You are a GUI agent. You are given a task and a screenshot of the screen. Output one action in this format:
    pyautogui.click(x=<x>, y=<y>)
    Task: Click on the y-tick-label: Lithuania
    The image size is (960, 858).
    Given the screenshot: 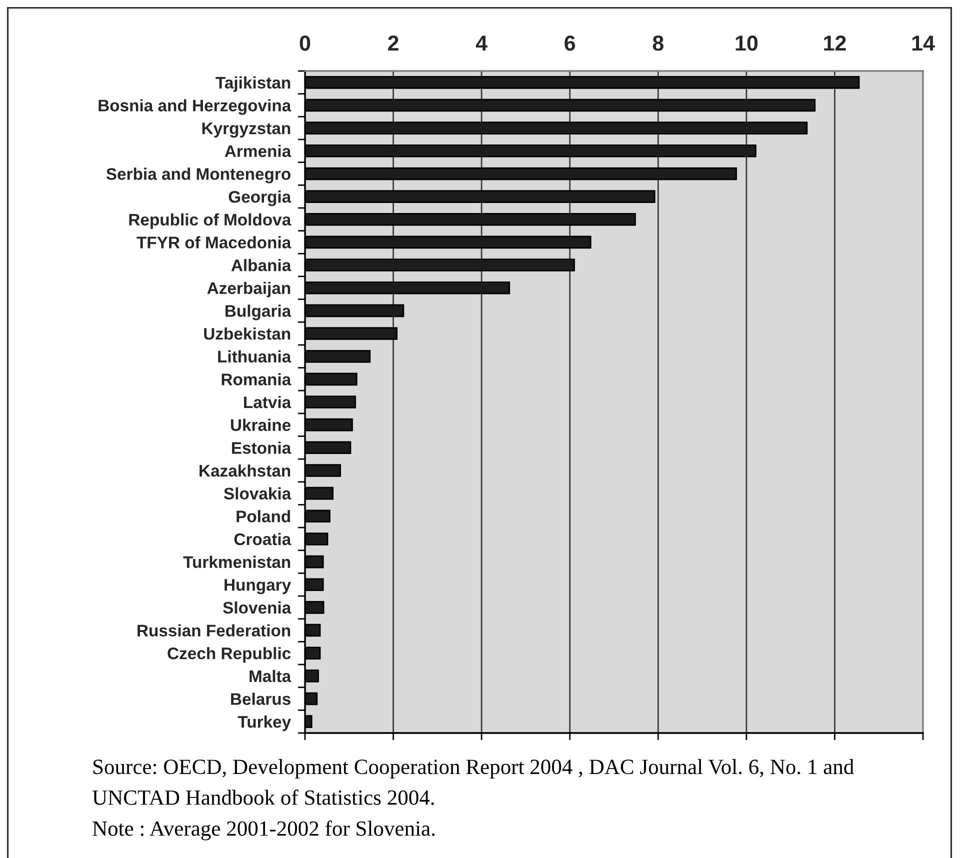 What is the action you would take?
    pyautogui.click(x=255, y=356)
    